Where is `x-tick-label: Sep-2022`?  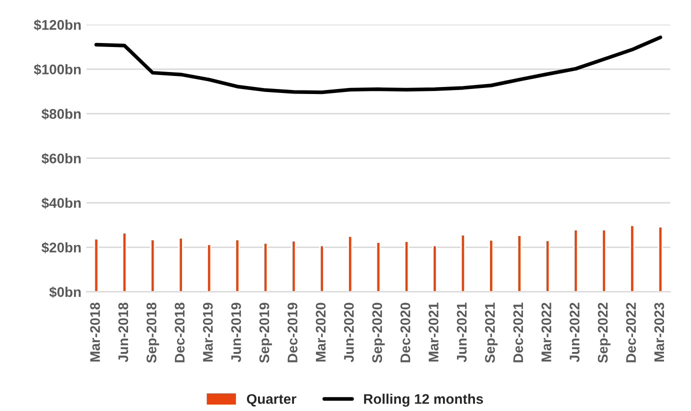
x-tick-label: Sep-2022 is located at coordinates (604, 332).